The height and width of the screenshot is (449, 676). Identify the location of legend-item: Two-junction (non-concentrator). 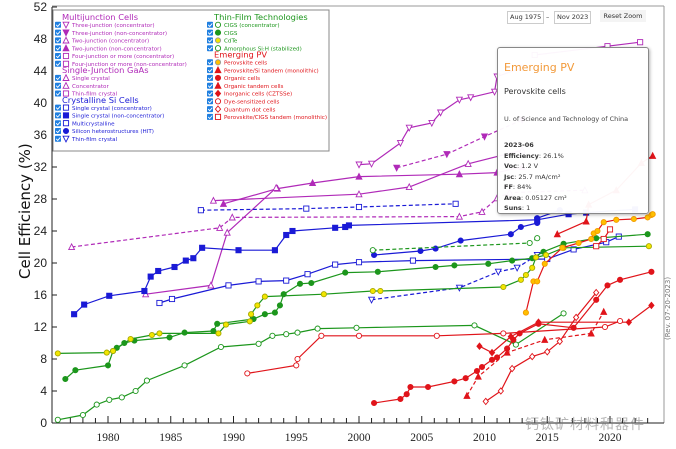
(108, 48).